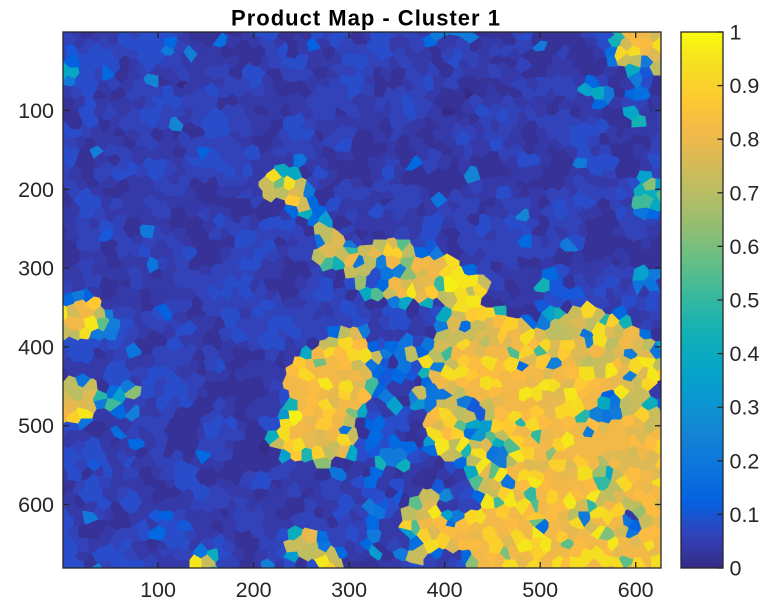  I want to click on svg-text: 0.1, so click(745, 515).